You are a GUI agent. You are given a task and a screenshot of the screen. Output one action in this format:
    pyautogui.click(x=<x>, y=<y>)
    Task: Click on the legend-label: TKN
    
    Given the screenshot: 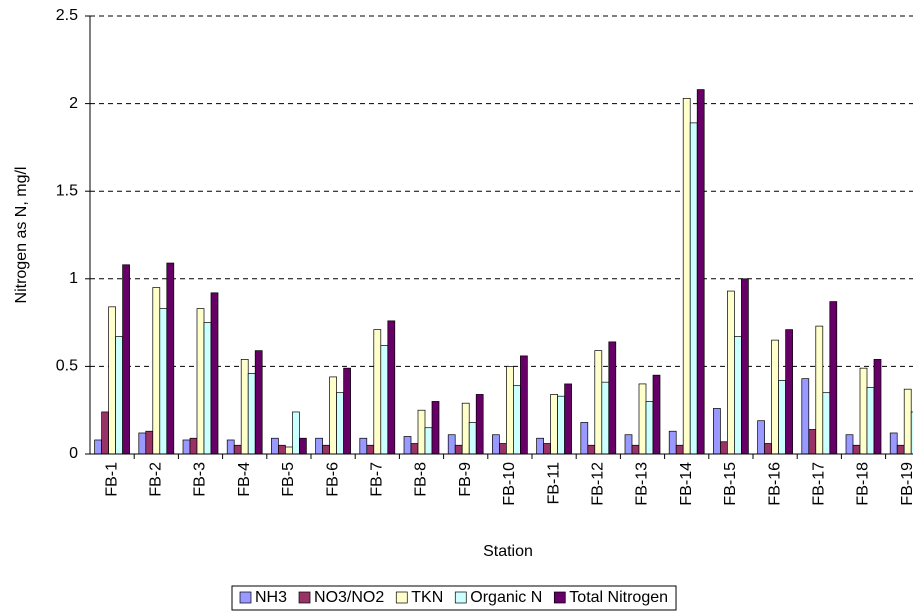 What is the action you would take?
    pyautogui.click(x=427, y=597)
    